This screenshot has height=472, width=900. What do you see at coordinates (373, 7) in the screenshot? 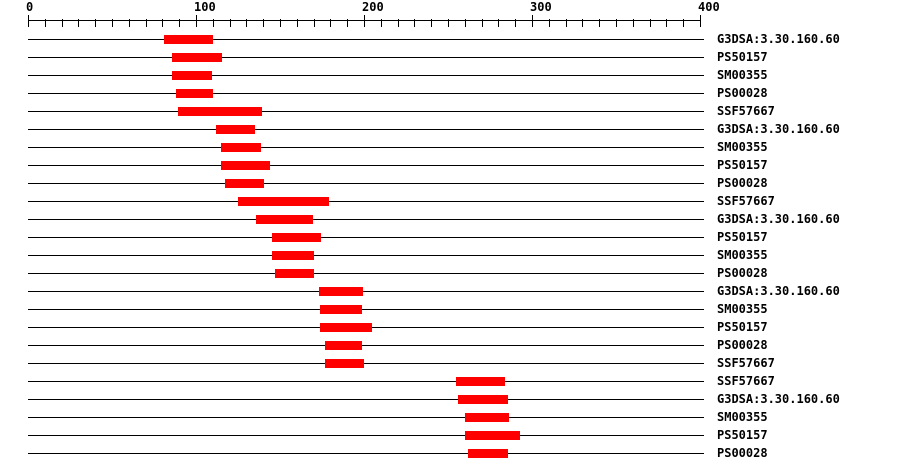
I see `axis-tick-label: 200` at bounding box center [373, 7].